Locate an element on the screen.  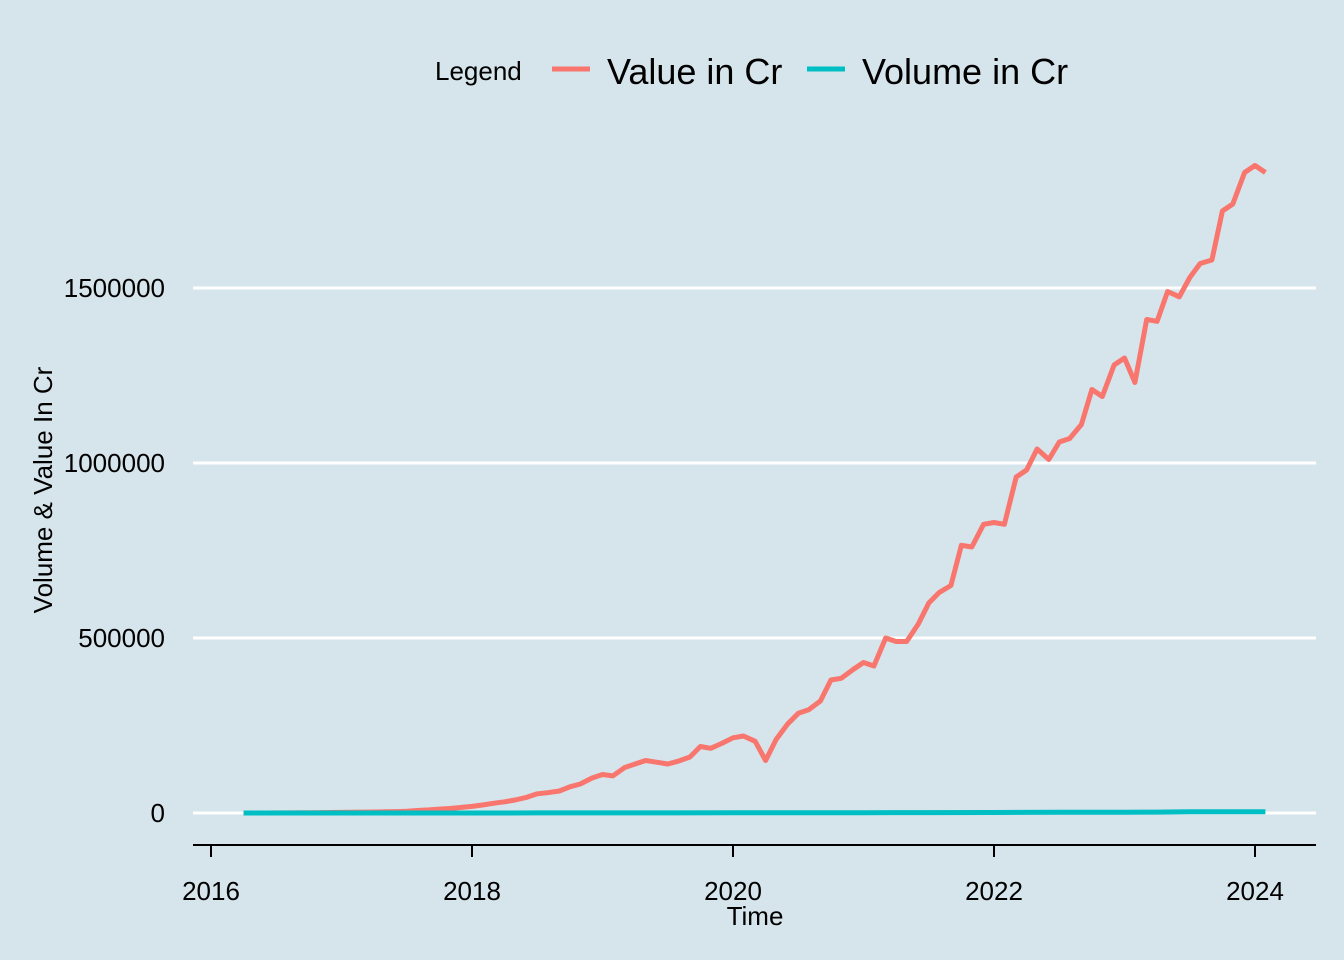
legend-label-value: Value in Cr is located at coordinates (694, 71).